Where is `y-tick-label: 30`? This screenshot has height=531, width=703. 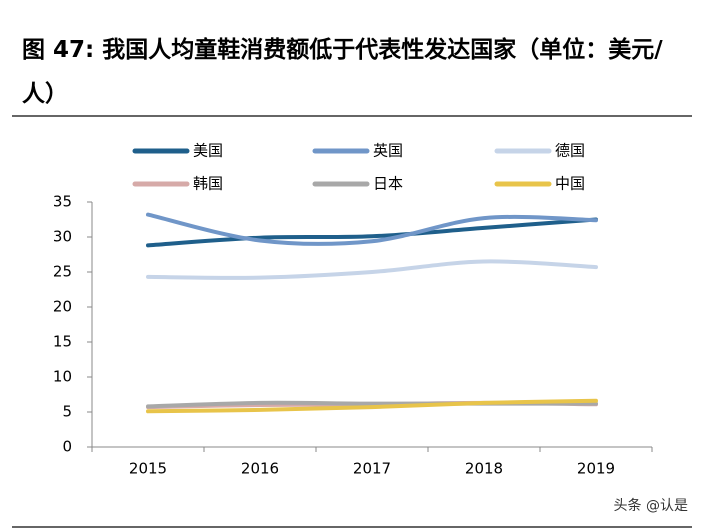
y-tick-label: 30 is located at coordinates (62, 237).